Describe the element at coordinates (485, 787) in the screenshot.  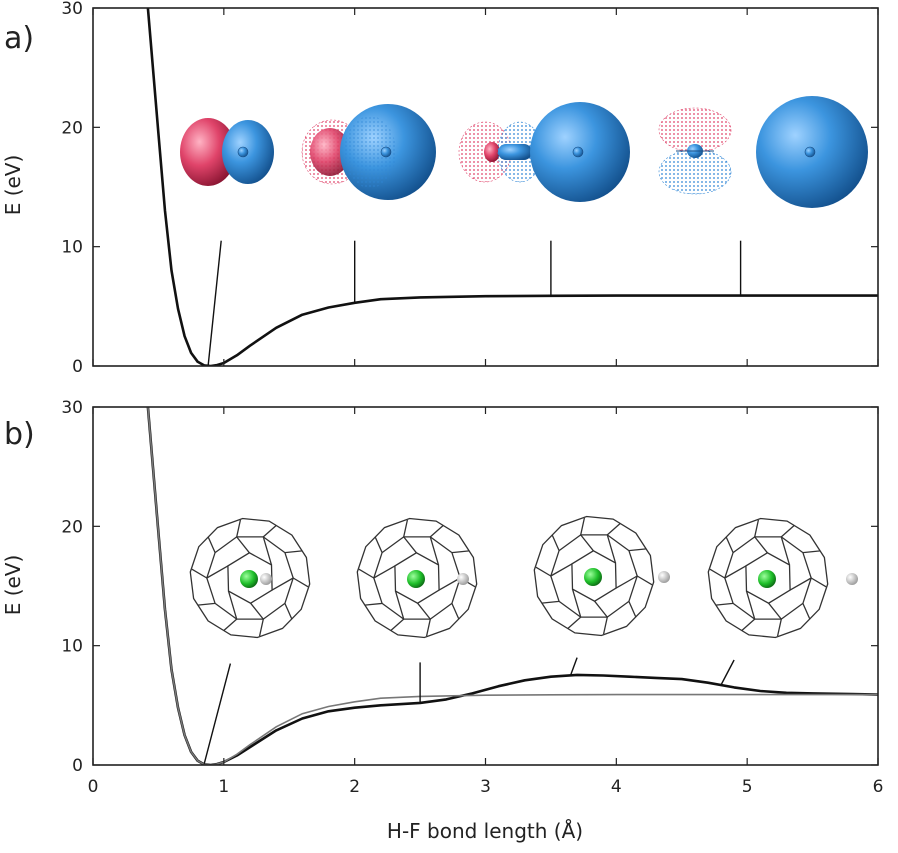
I see `x-tick-label-3: 3` at that location.